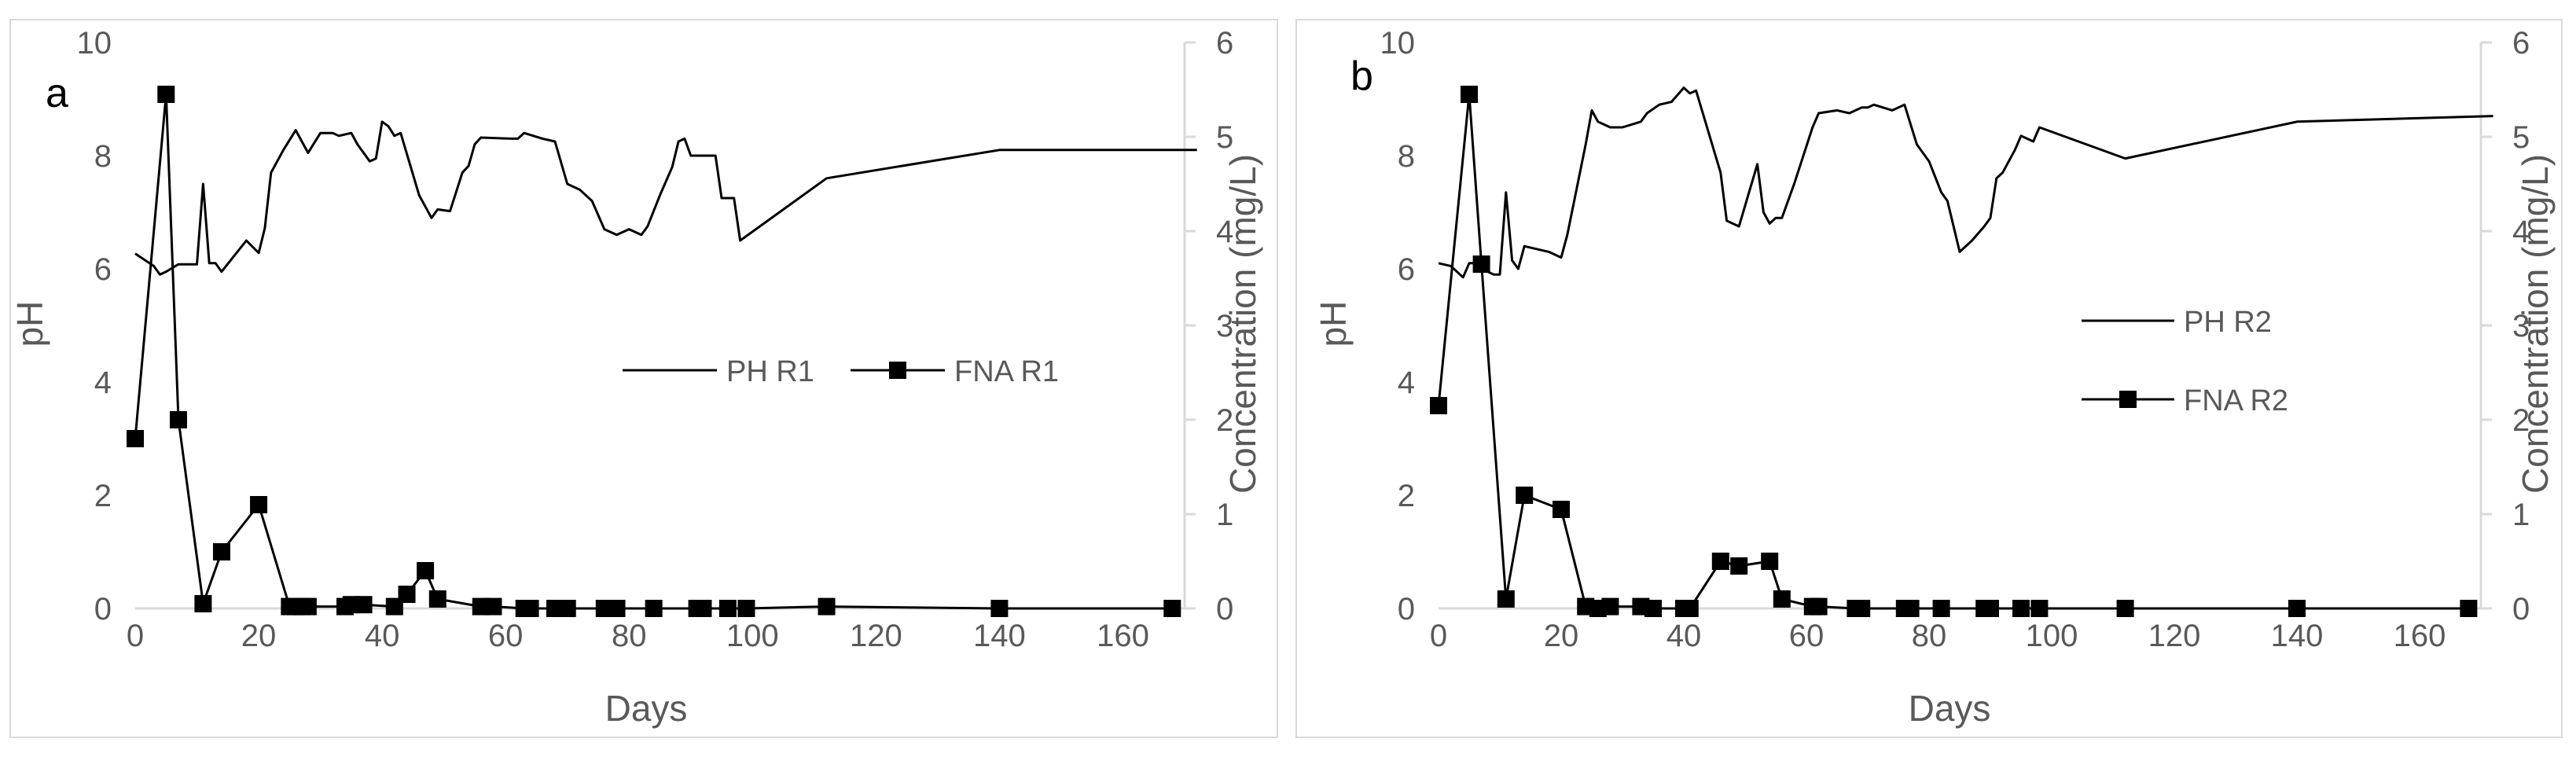 Image resolution: width=2576 pixels, height=757 pixels. What do you see at coordinates (2521, 137) in the screenshot?
I see `chart-b-y2-tick-5: 5` at bounding box center [2521, 137].